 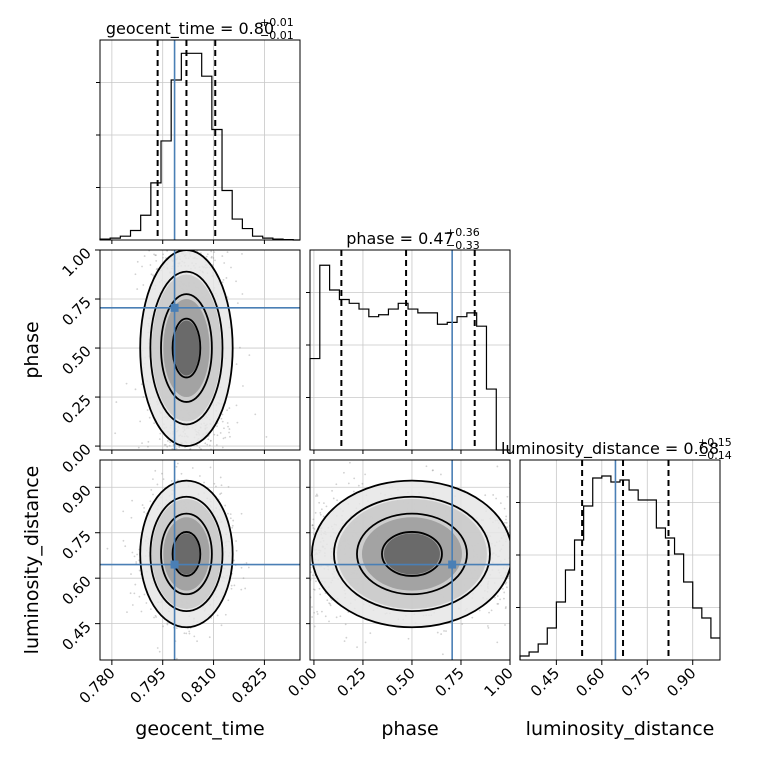 What do you see at coordinates (76, 590) in the screenshot?
I see `y-tick-label: 0.60` at bounding box center [76, 590].